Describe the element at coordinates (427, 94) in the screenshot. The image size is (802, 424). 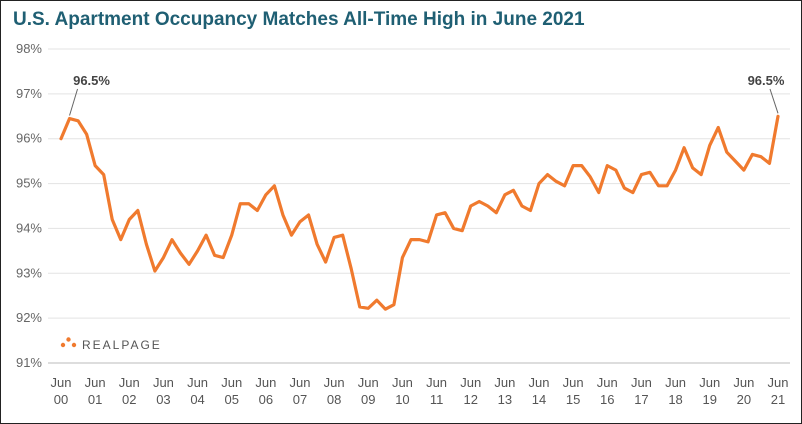
I see `annotations: 96.5% 96.5%` at that location.